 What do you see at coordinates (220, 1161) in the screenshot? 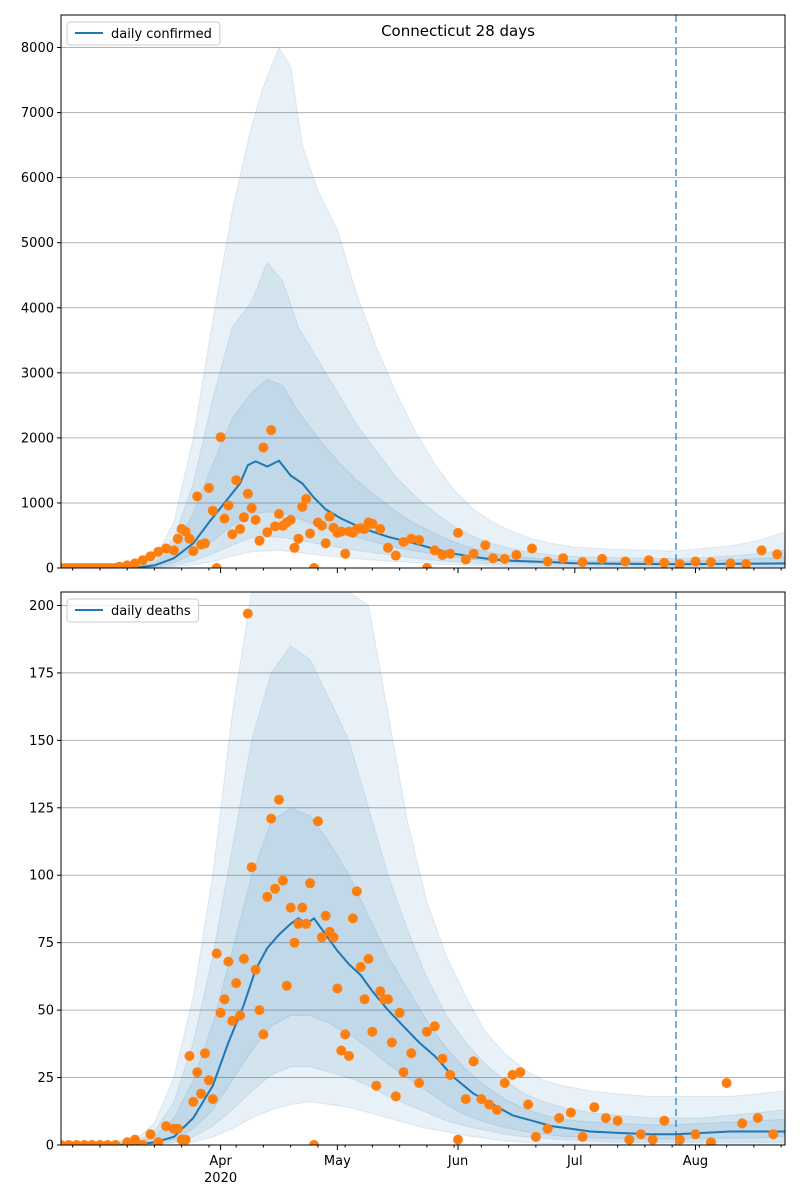
I see `x-tick-label: Apr` at bounding box center [220, 1161].